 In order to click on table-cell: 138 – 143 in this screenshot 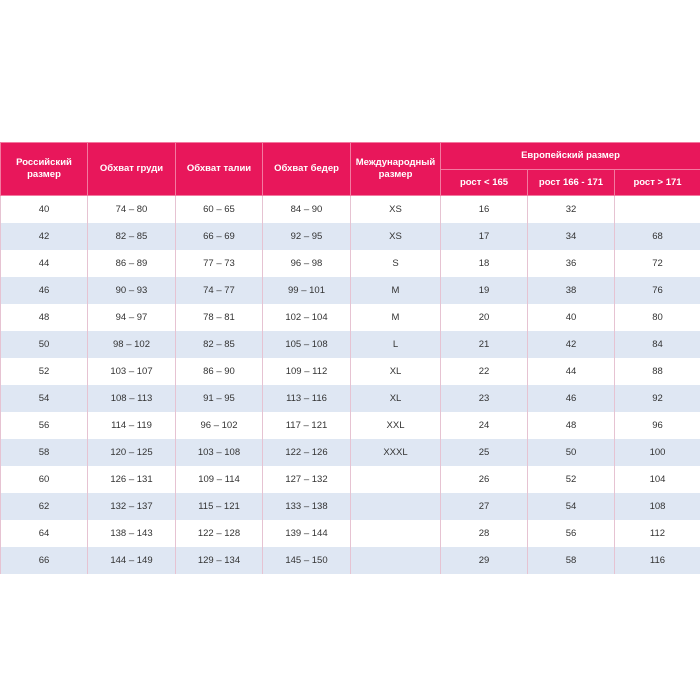, I will do `click(131, 533)`.